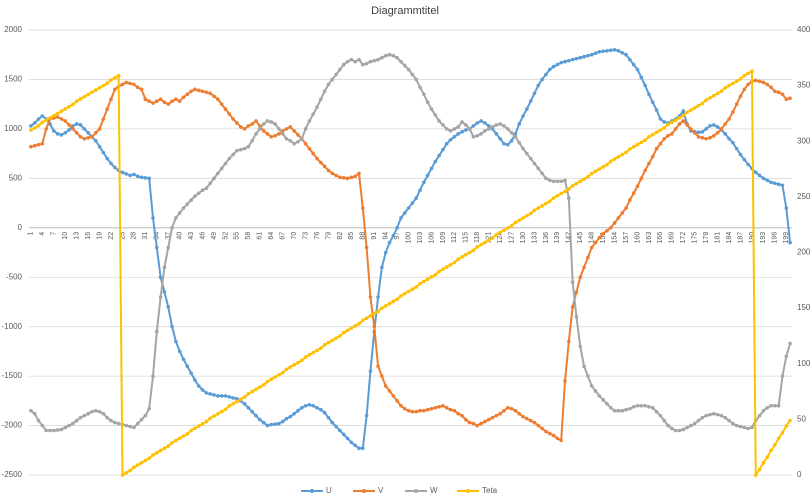 The height and width of the screenshot is (499, 810). I want to click on x-tick-label: 1, so click(31, 234).